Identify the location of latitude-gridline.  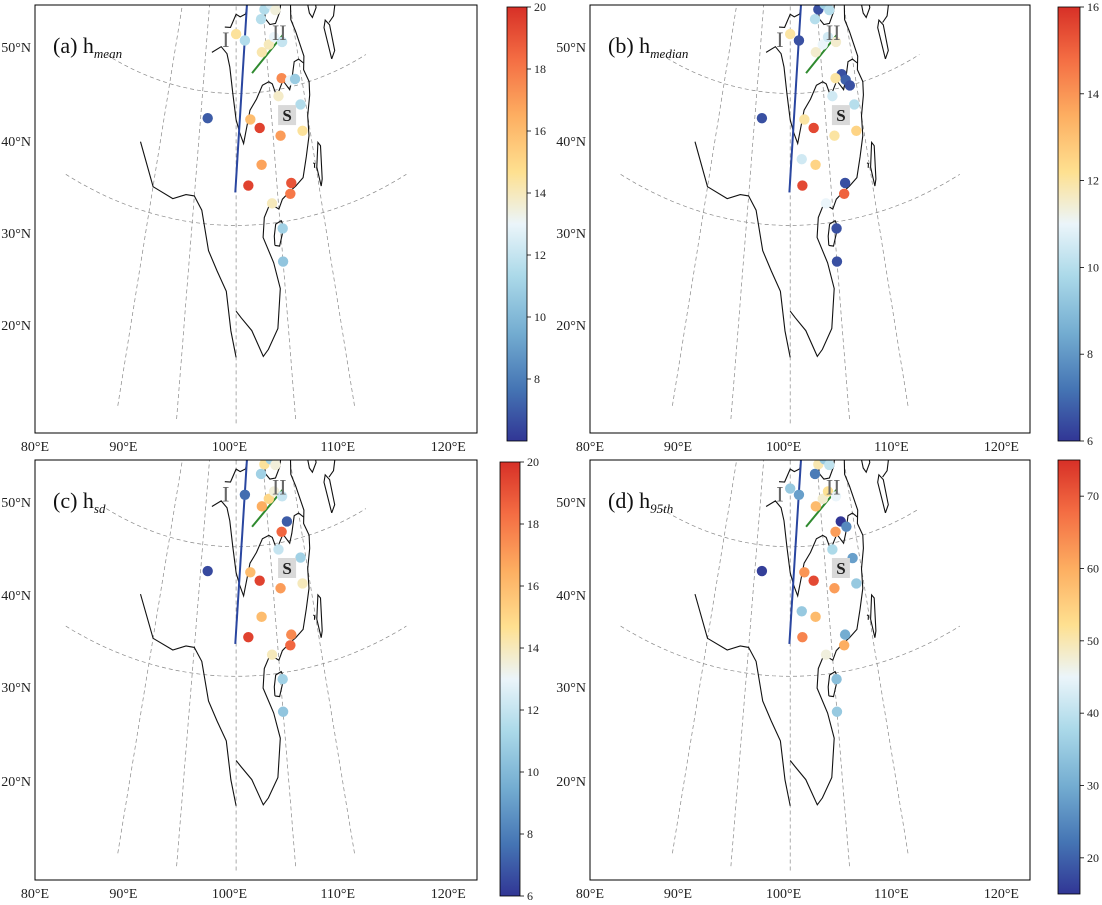
(236, 74).